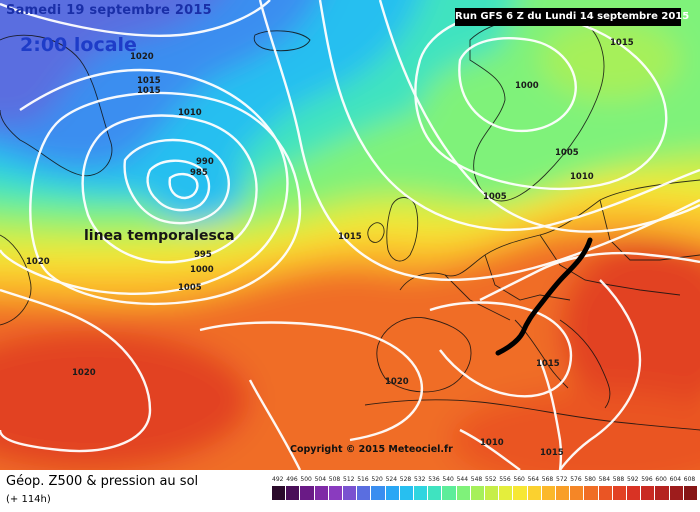 Image resolution: width=700 pixels, height=512 pixels. What do you see at coordinates (159, 236) in the screenshot?
I see `thunderstorm-line-label: linea temporalesca` at bounding box center [159, 236].